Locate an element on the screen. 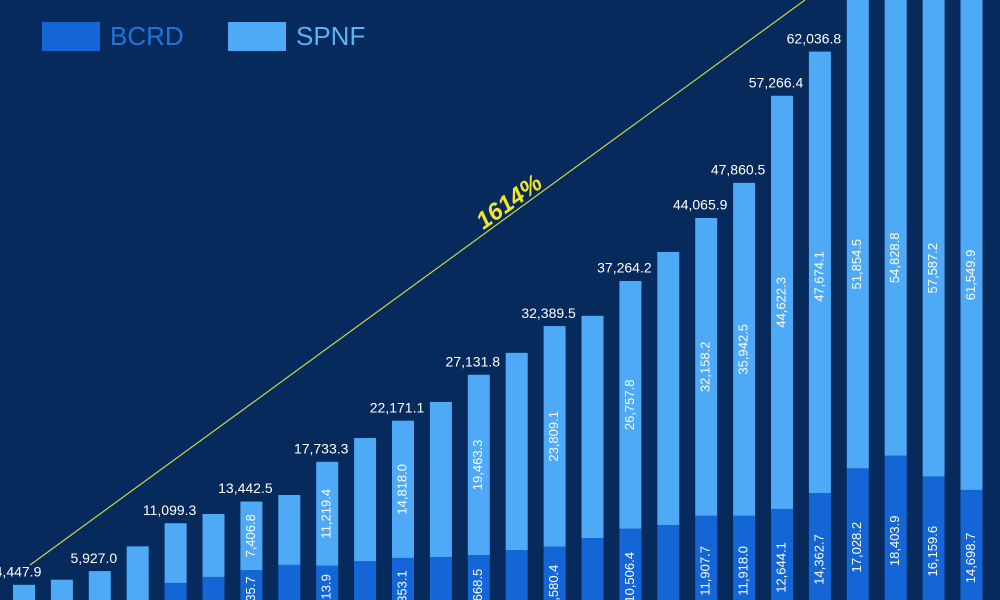 This screenshot has width=1000, height=600. total-label: 57,266.4 is located at coordinates (776, 82).